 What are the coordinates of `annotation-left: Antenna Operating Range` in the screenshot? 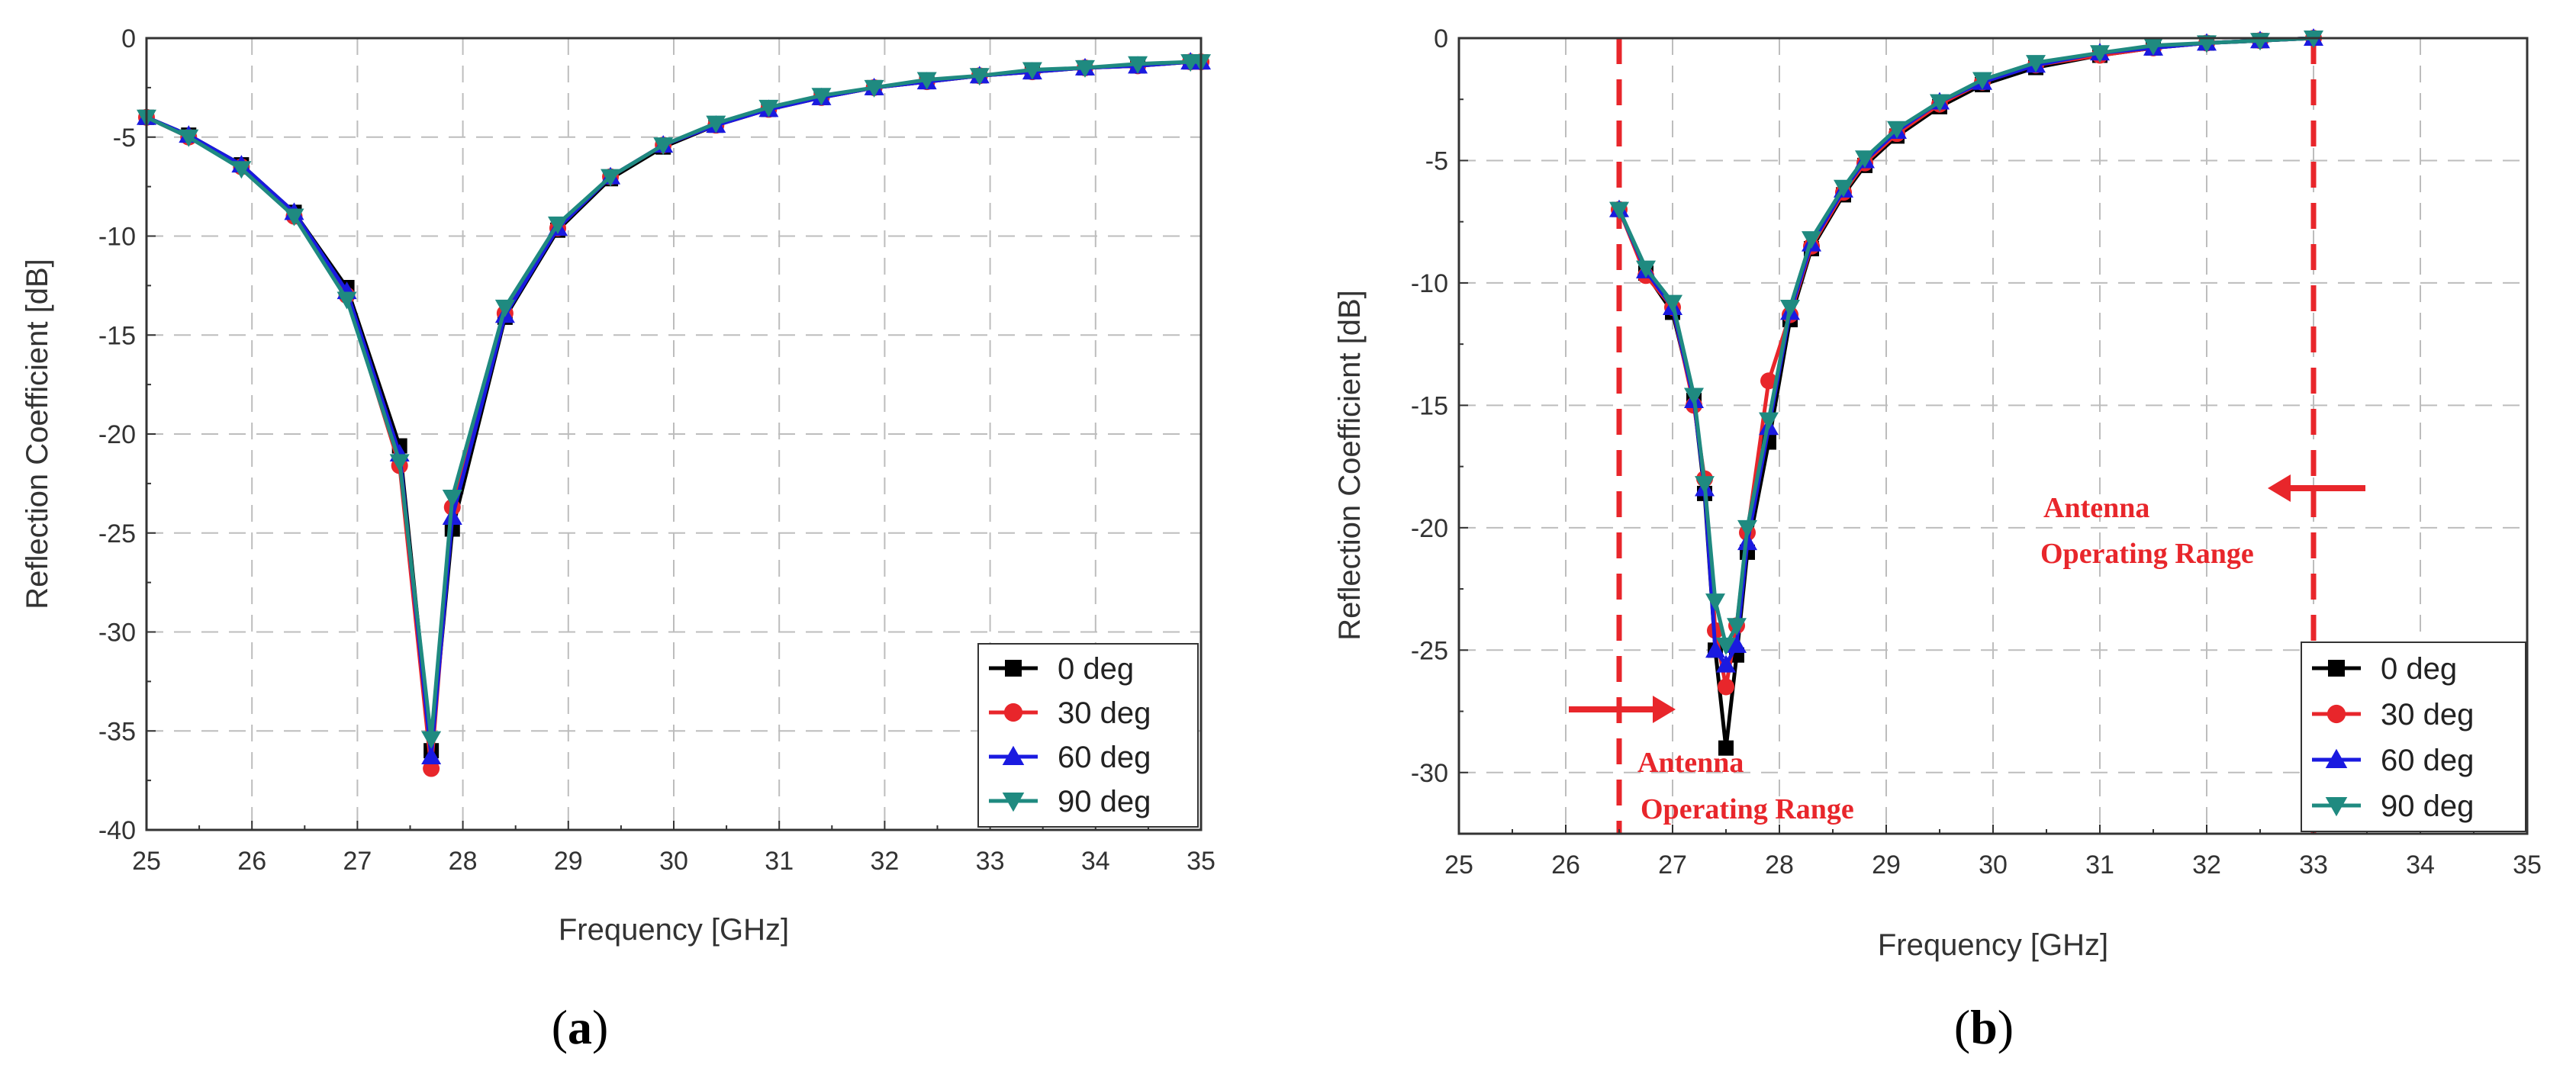 It's located at (1711, 760).